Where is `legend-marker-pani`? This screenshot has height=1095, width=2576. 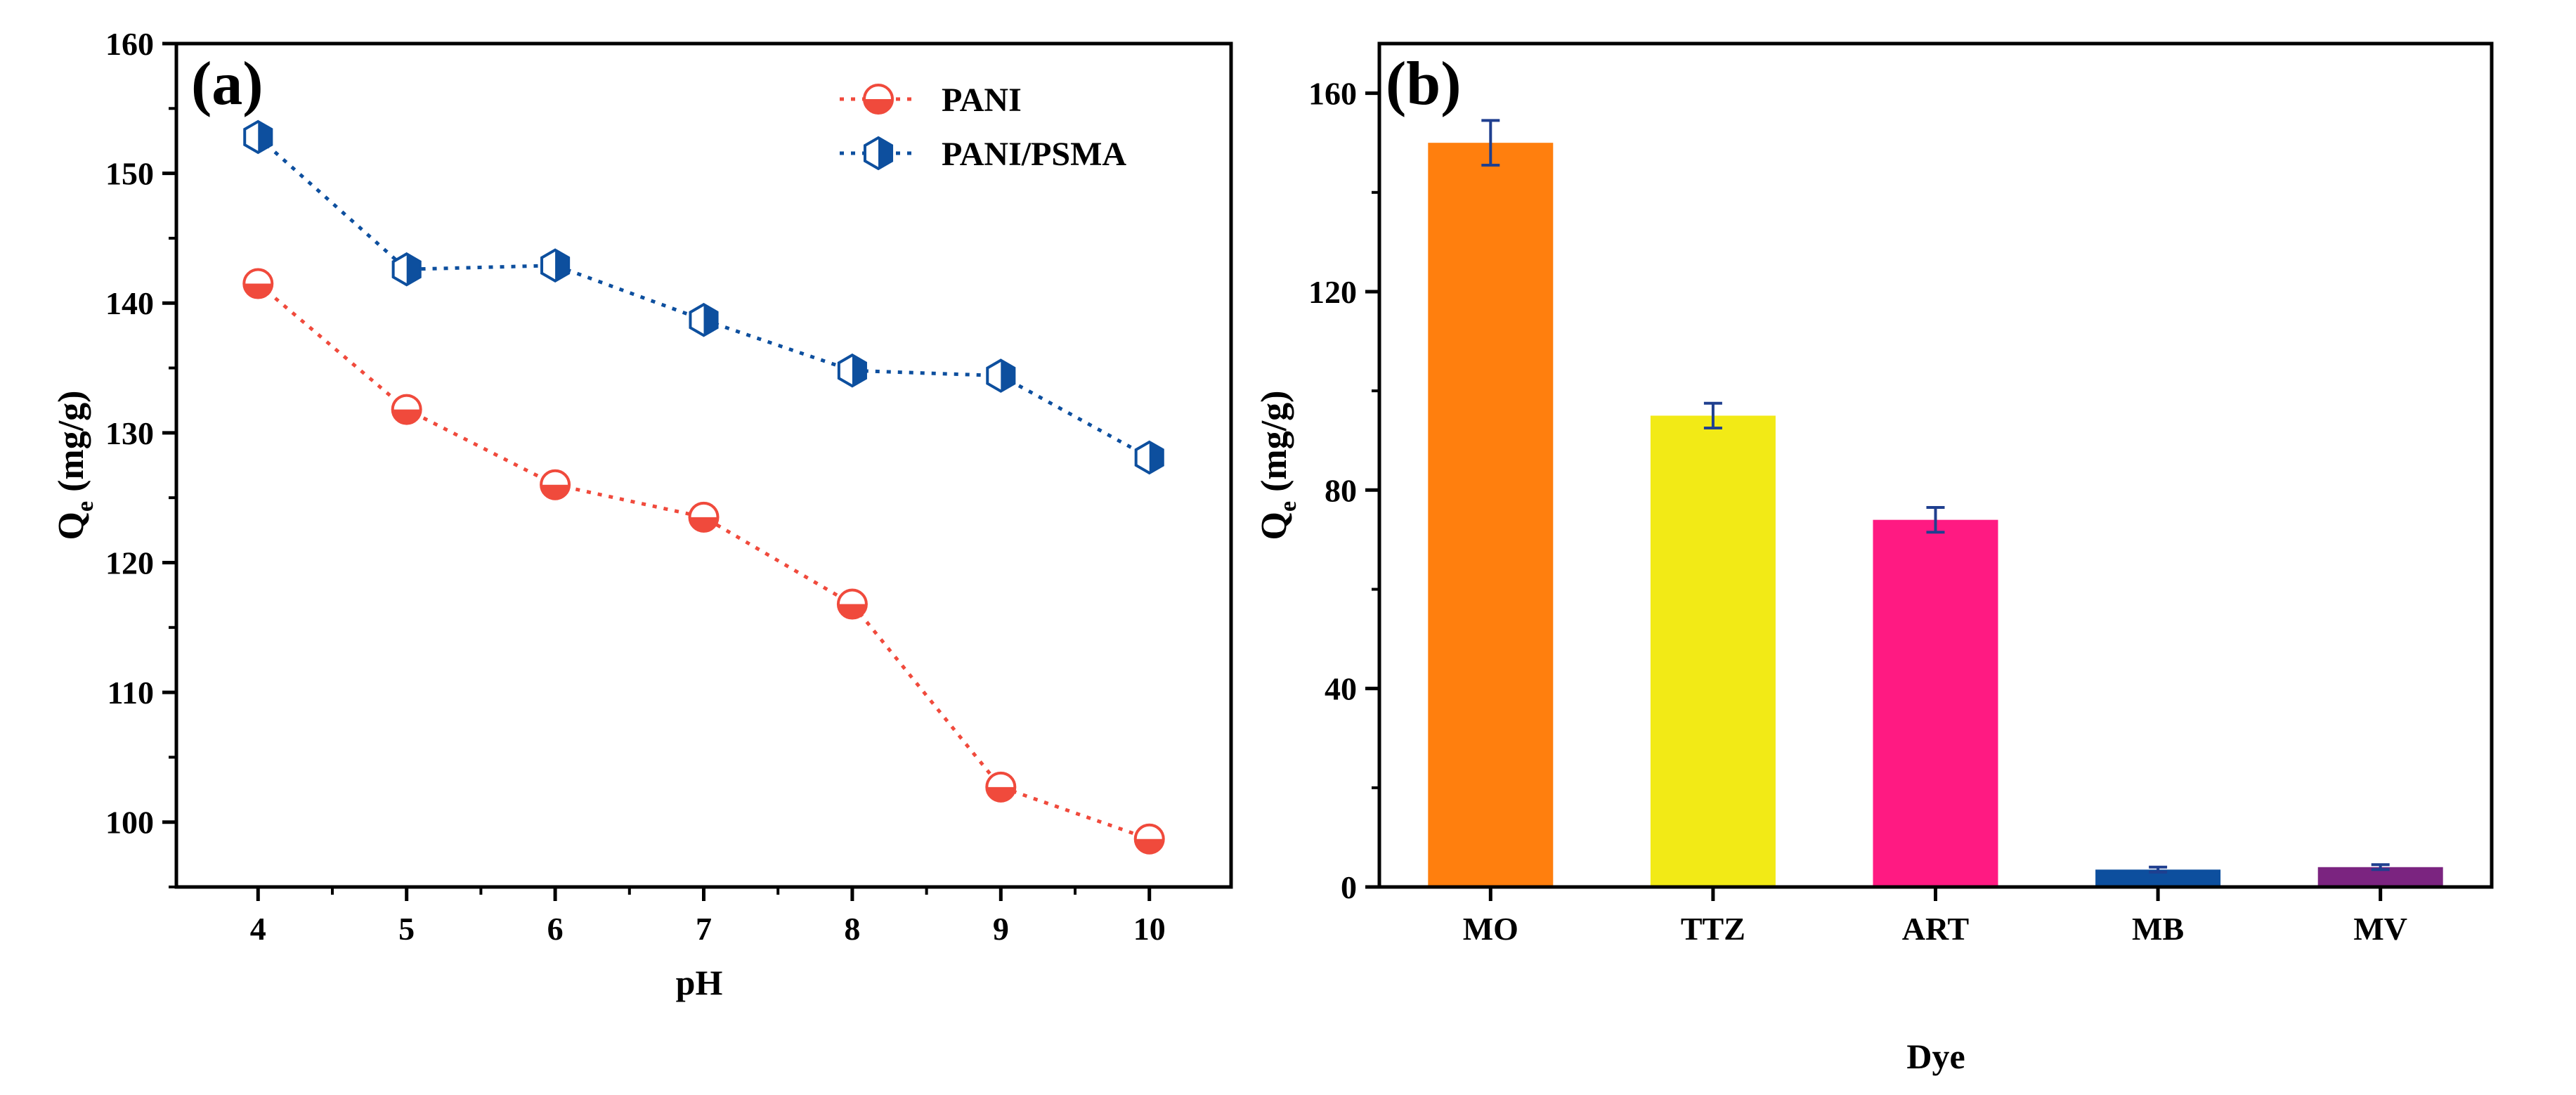 legend-marker-pani is located at coordinates (878, 99).